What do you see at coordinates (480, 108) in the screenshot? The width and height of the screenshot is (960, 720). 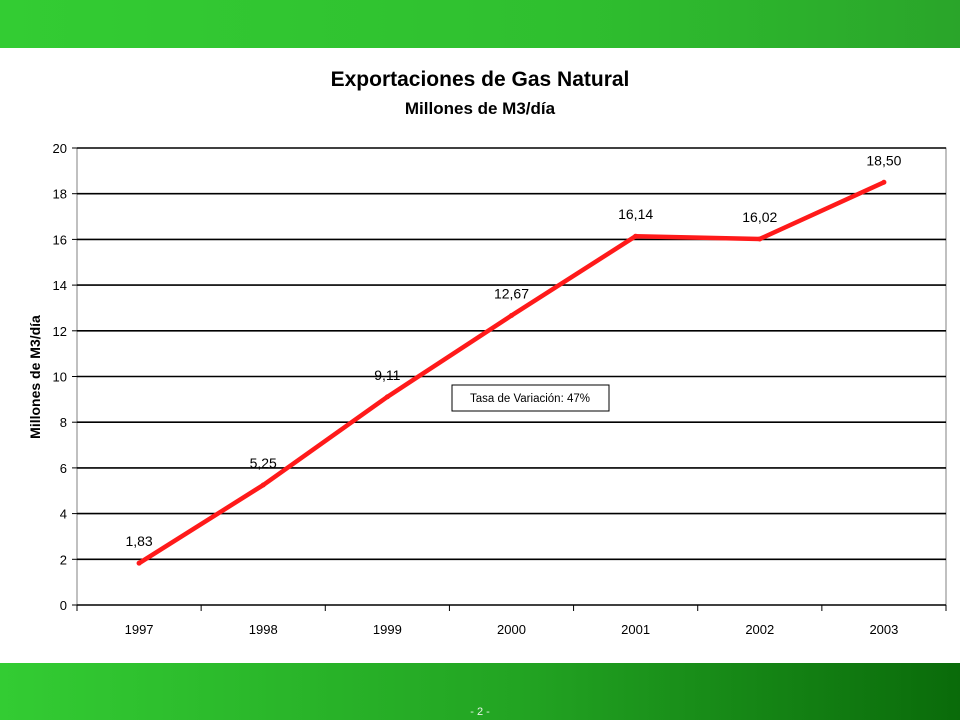 I see `chart-subtitle: Millones de M3/día` at bounding box center [480, 108].